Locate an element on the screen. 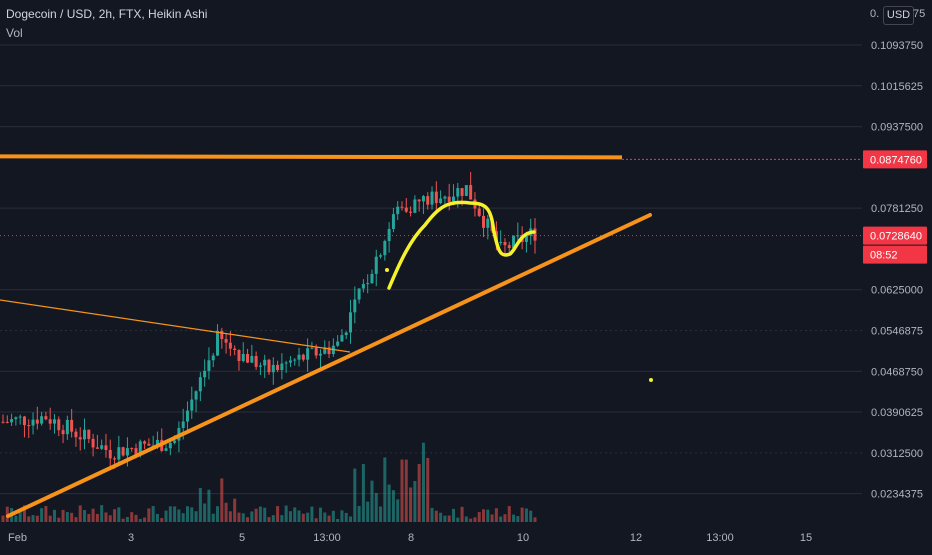 The width and height of the screenshot is (932, 555). price-tick-label: 0.0625000 is located at coordinates (897, 291).